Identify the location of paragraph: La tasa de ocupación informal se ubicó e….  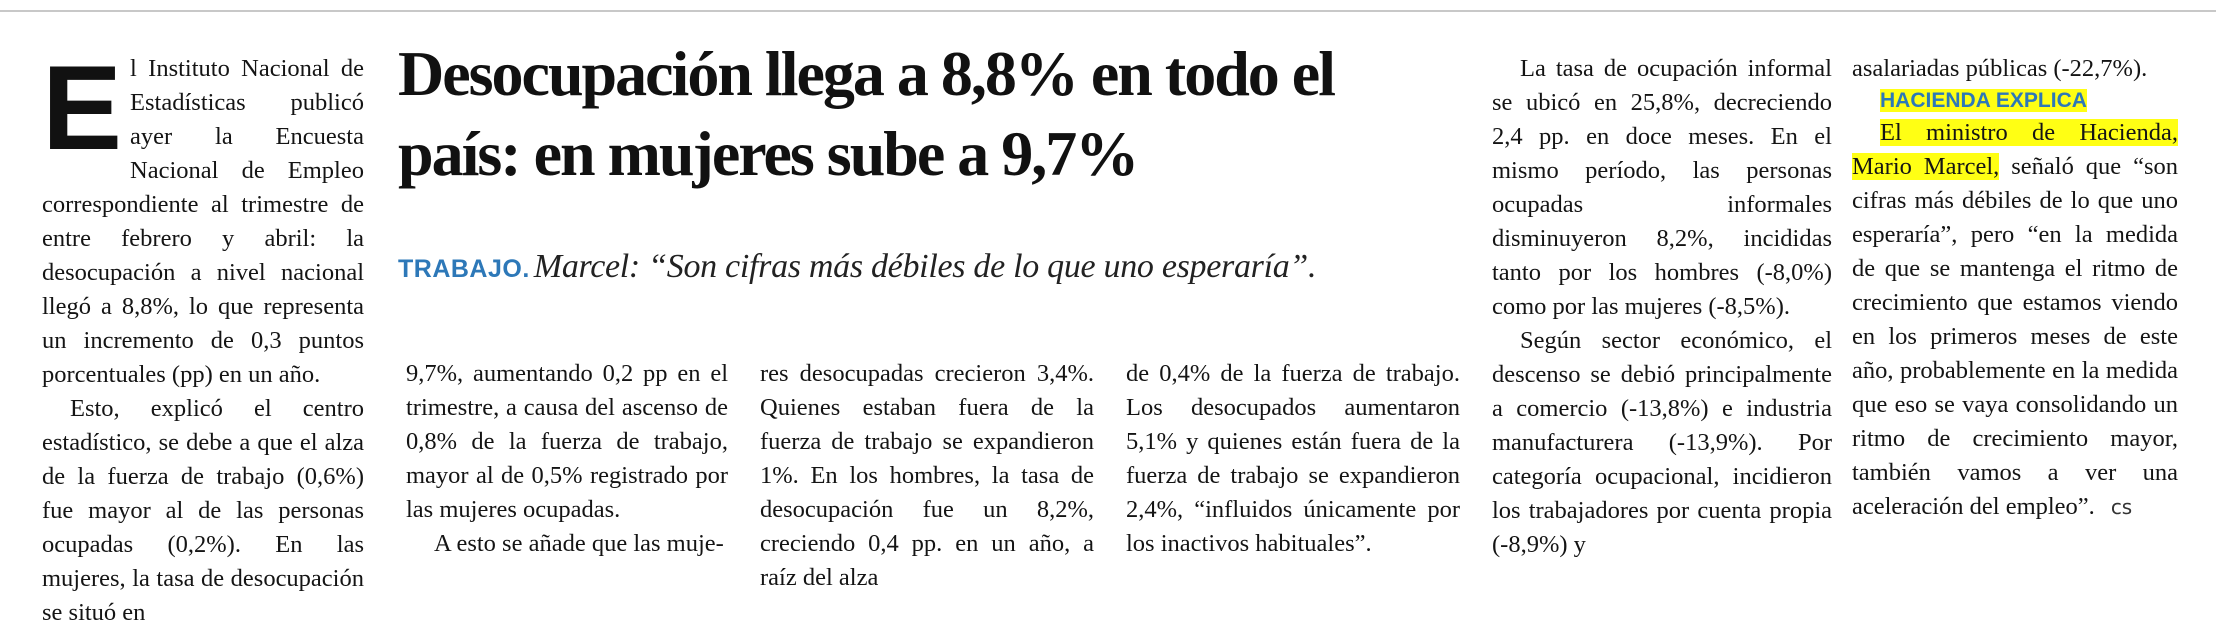
(1662, 187).